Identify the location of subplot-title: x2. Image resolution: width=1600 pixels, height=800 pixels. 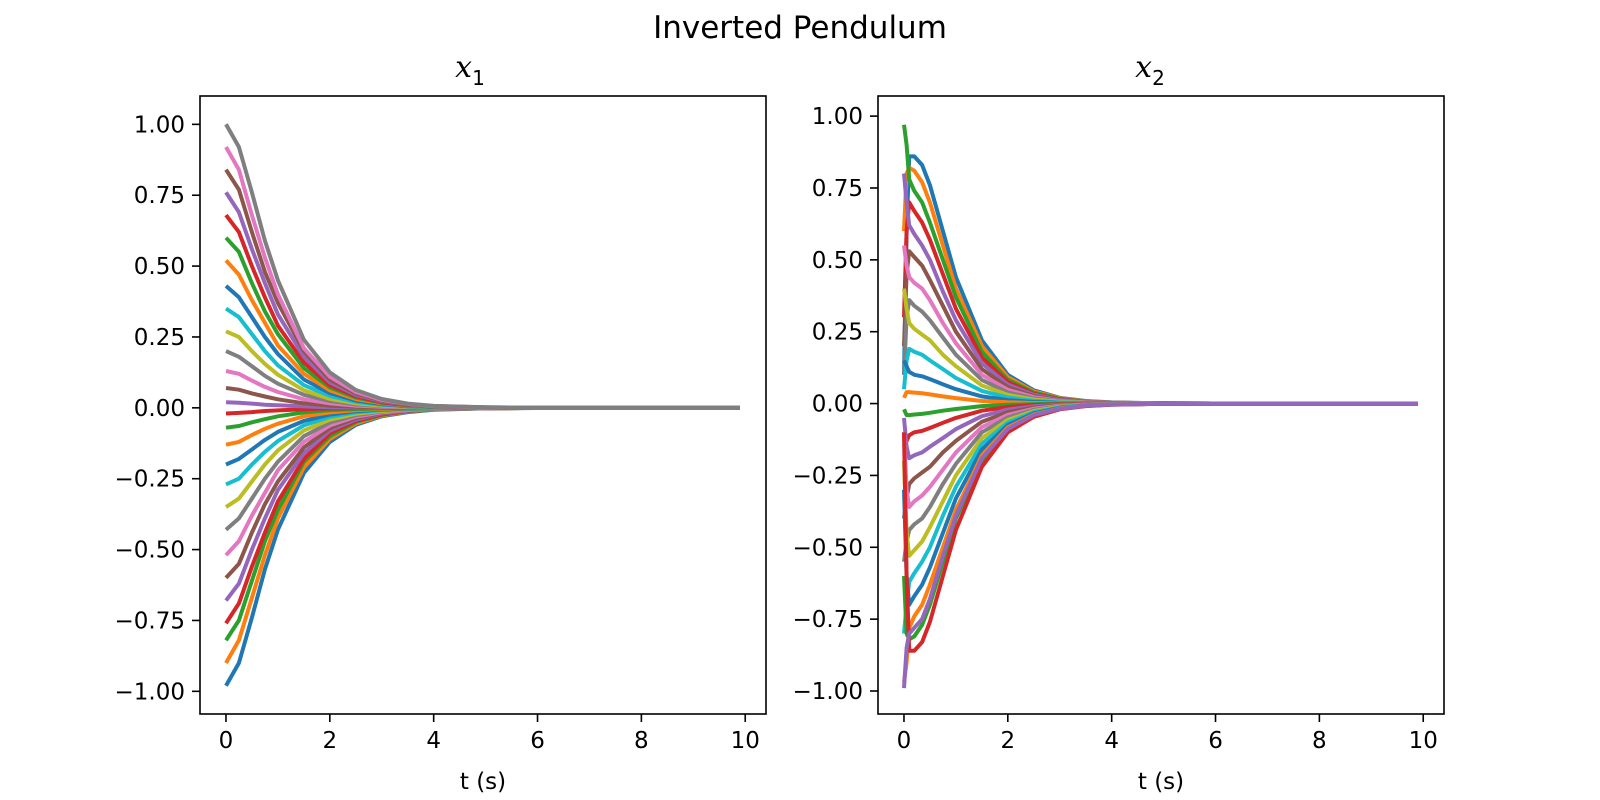
(1150, 70).